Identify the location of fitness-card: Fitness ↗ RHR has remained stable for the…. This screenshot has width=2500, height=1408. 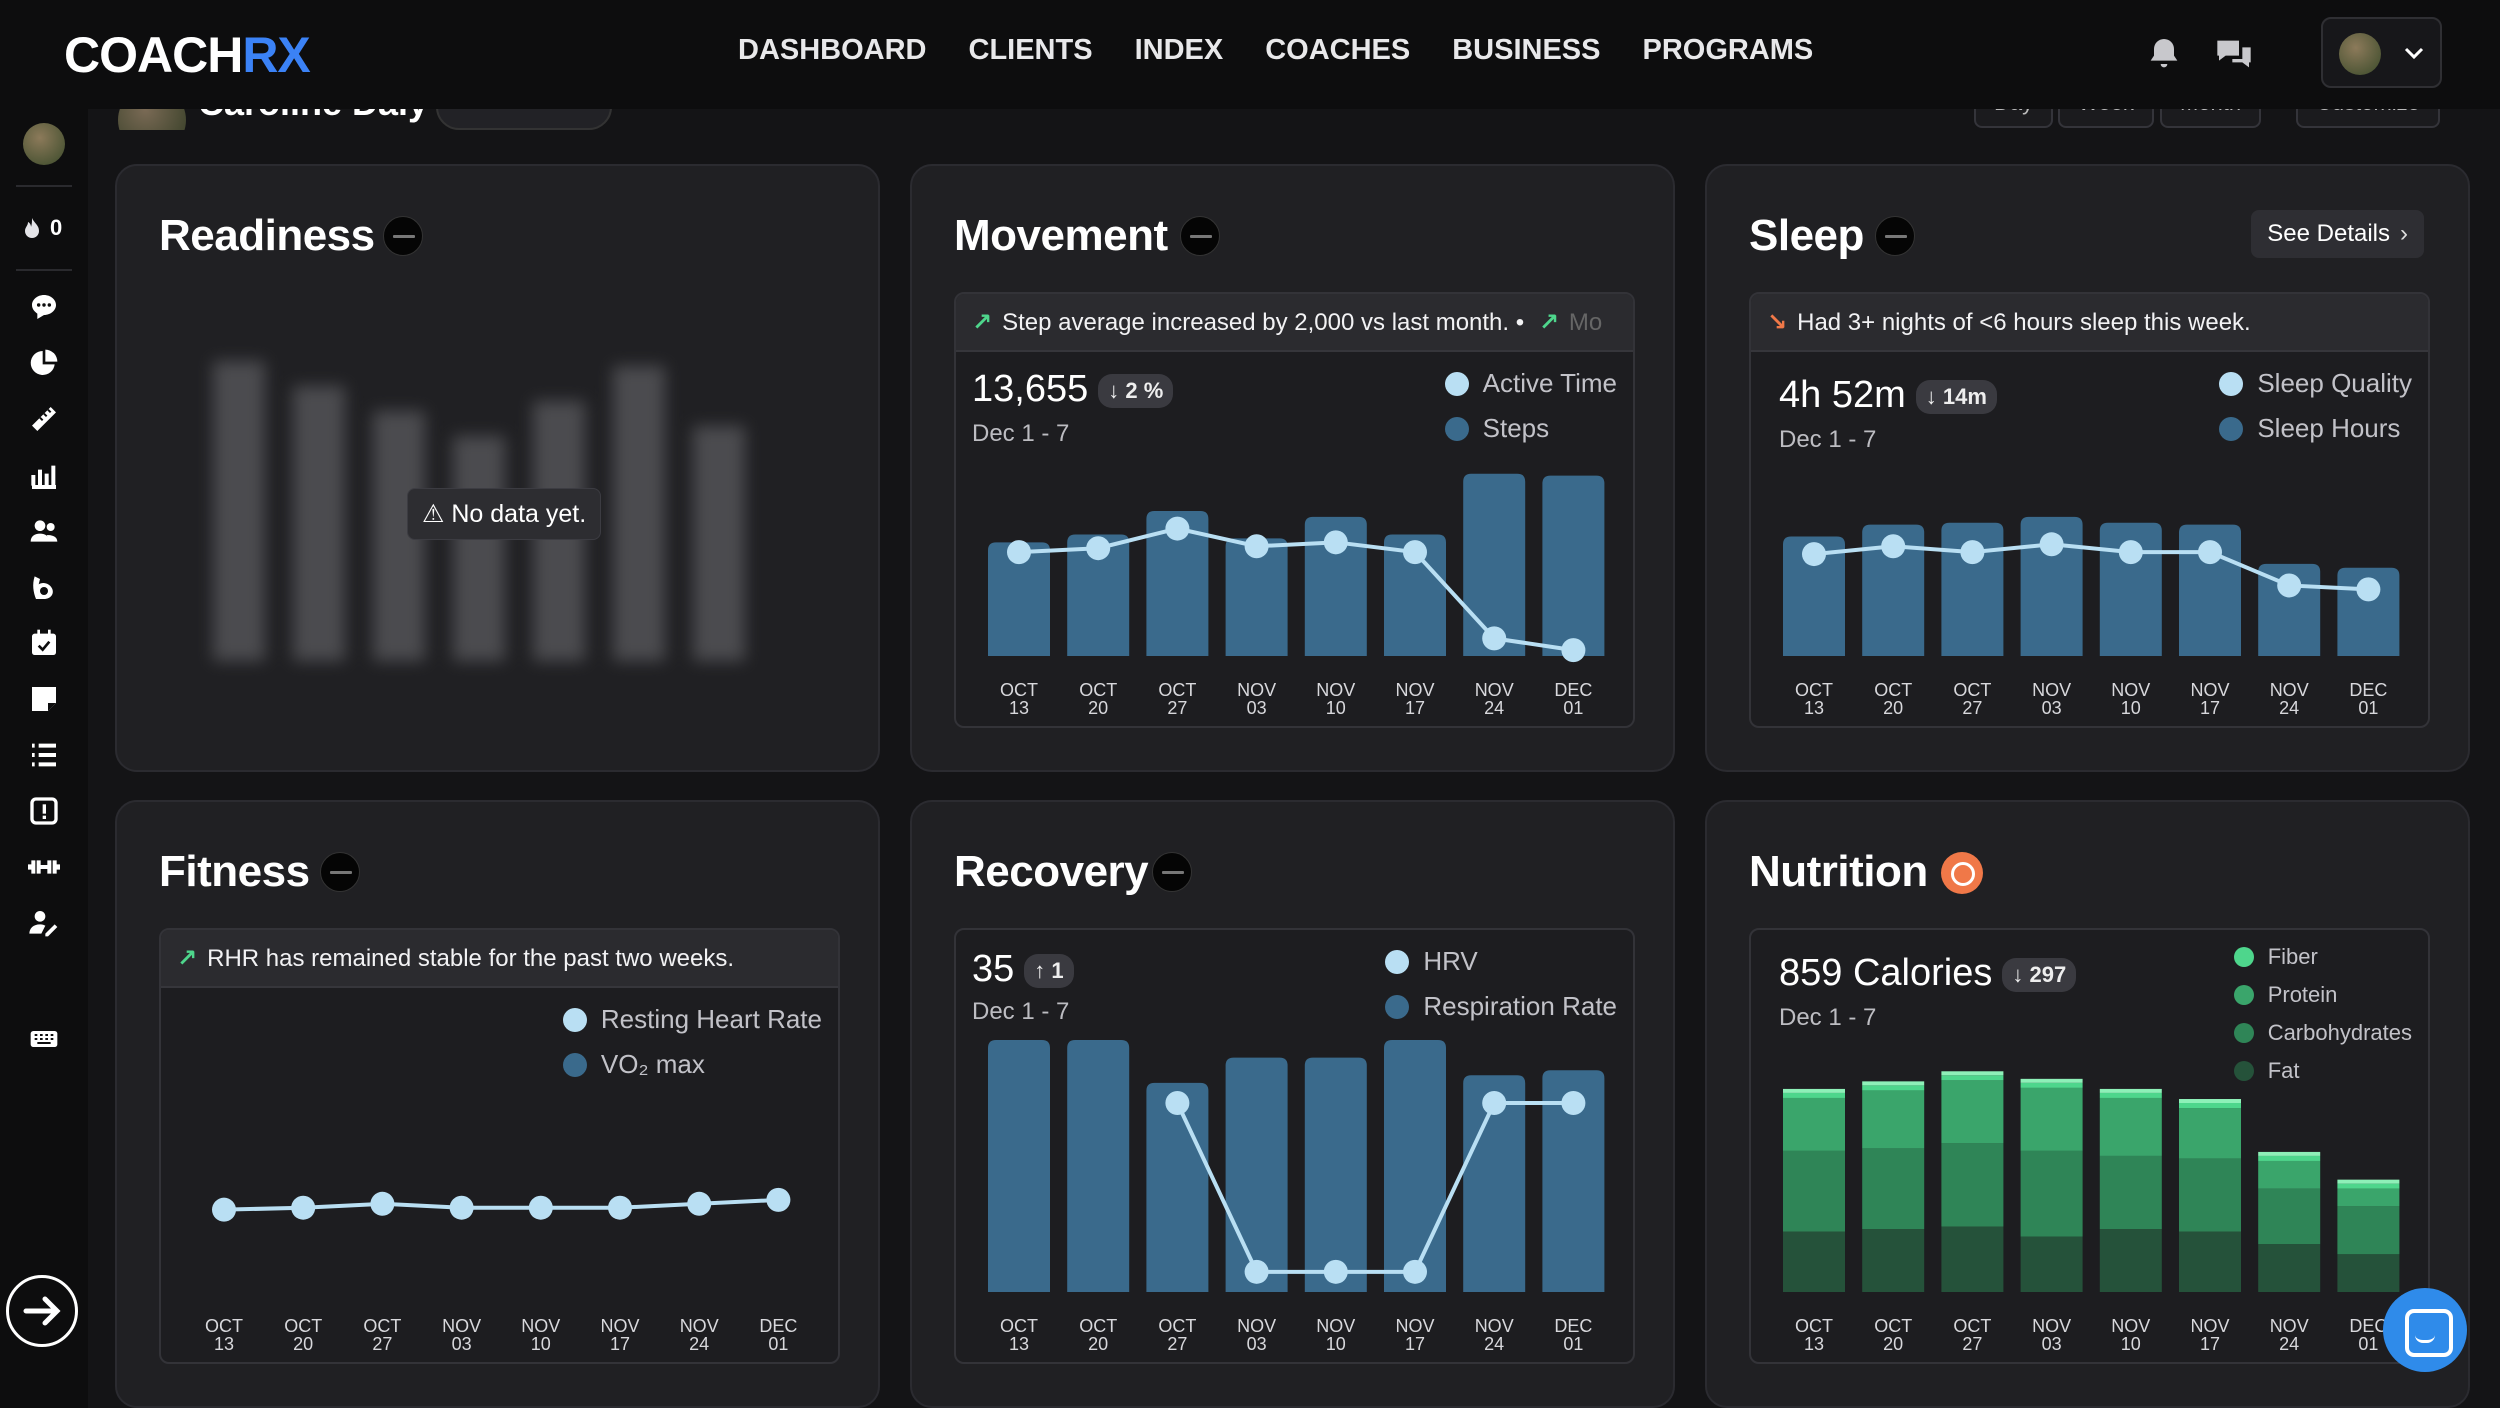
(497, 1104).